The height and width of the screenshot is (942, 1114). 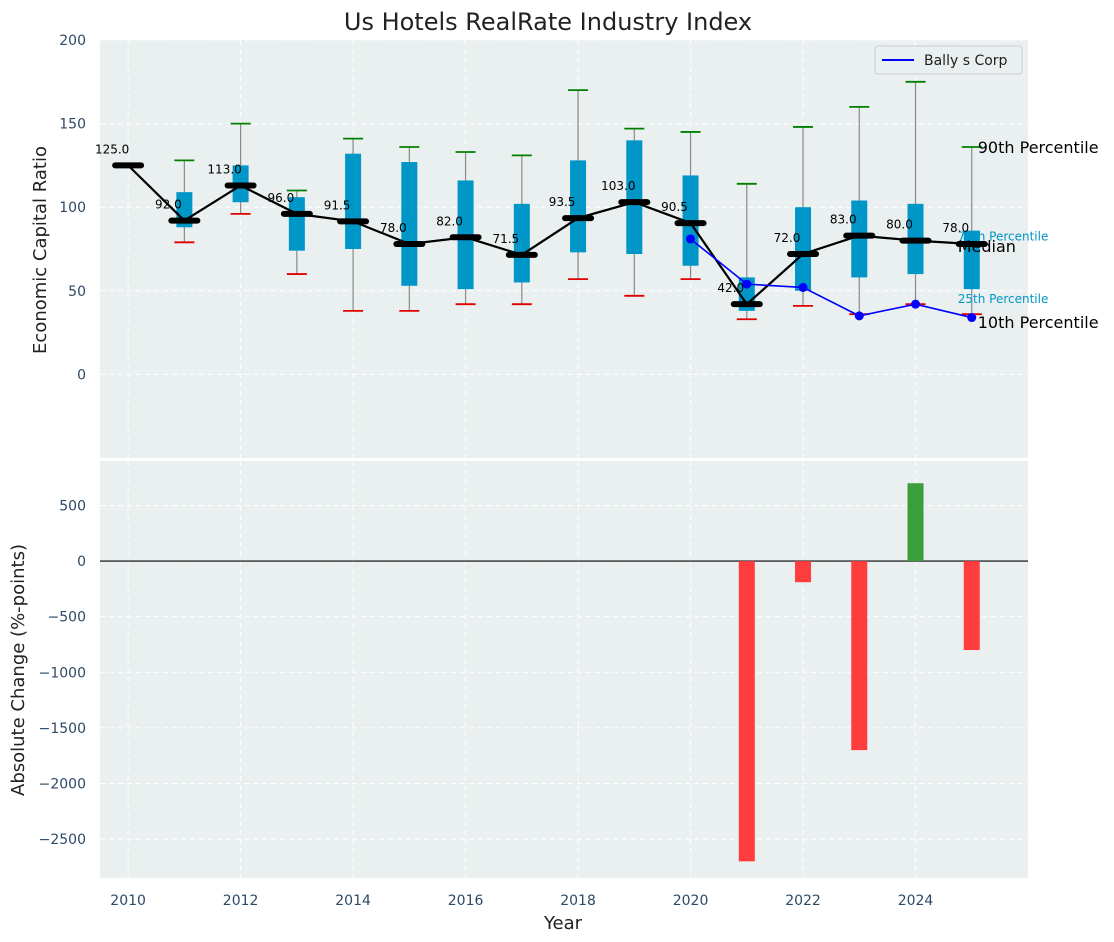 I want to click on bottom-y-tick-label: 500, so click(x=72, y=506).